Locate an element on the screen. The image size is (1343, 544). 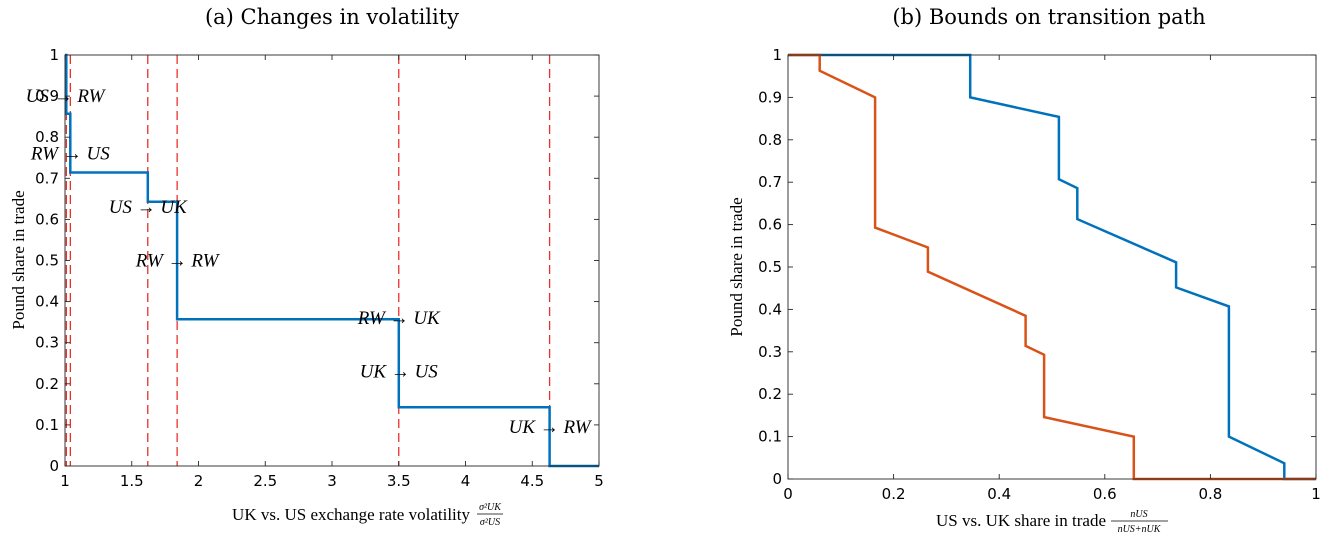
panel-a-xlabel-numerator: σ²UK is located at coordinates (490, 507).